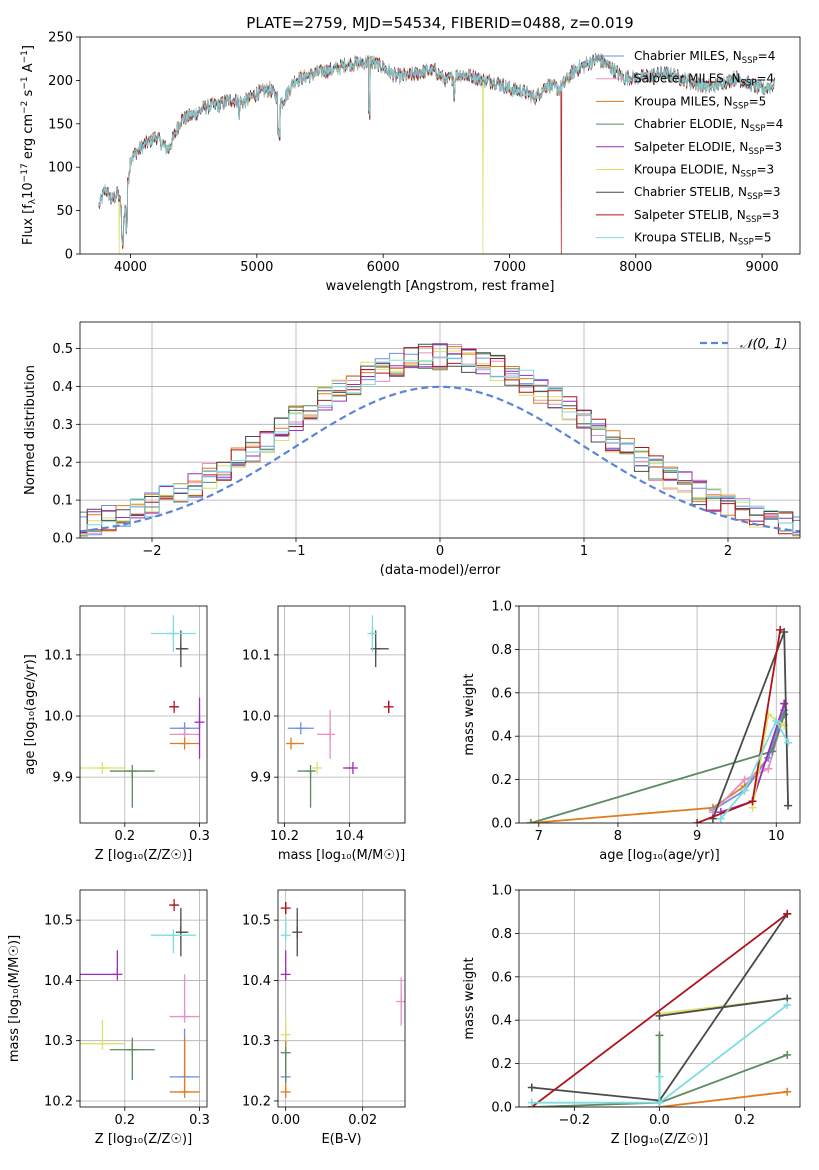  I want to click on y-axis-label-part: 10, so click(28, 190).